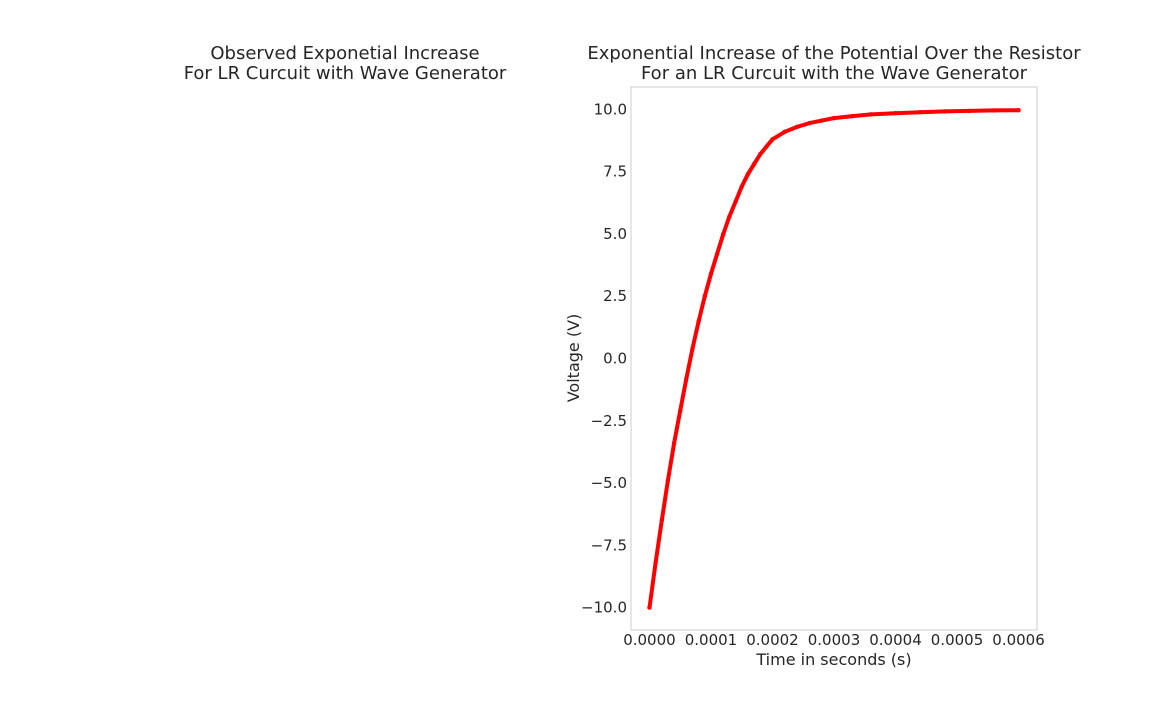 This screenshot has width=1152, height=720. What do you see at coordinates (615, 296) in the screenshot?
I see `y-tick-label: 2.5` at bounding box center [615, 296].